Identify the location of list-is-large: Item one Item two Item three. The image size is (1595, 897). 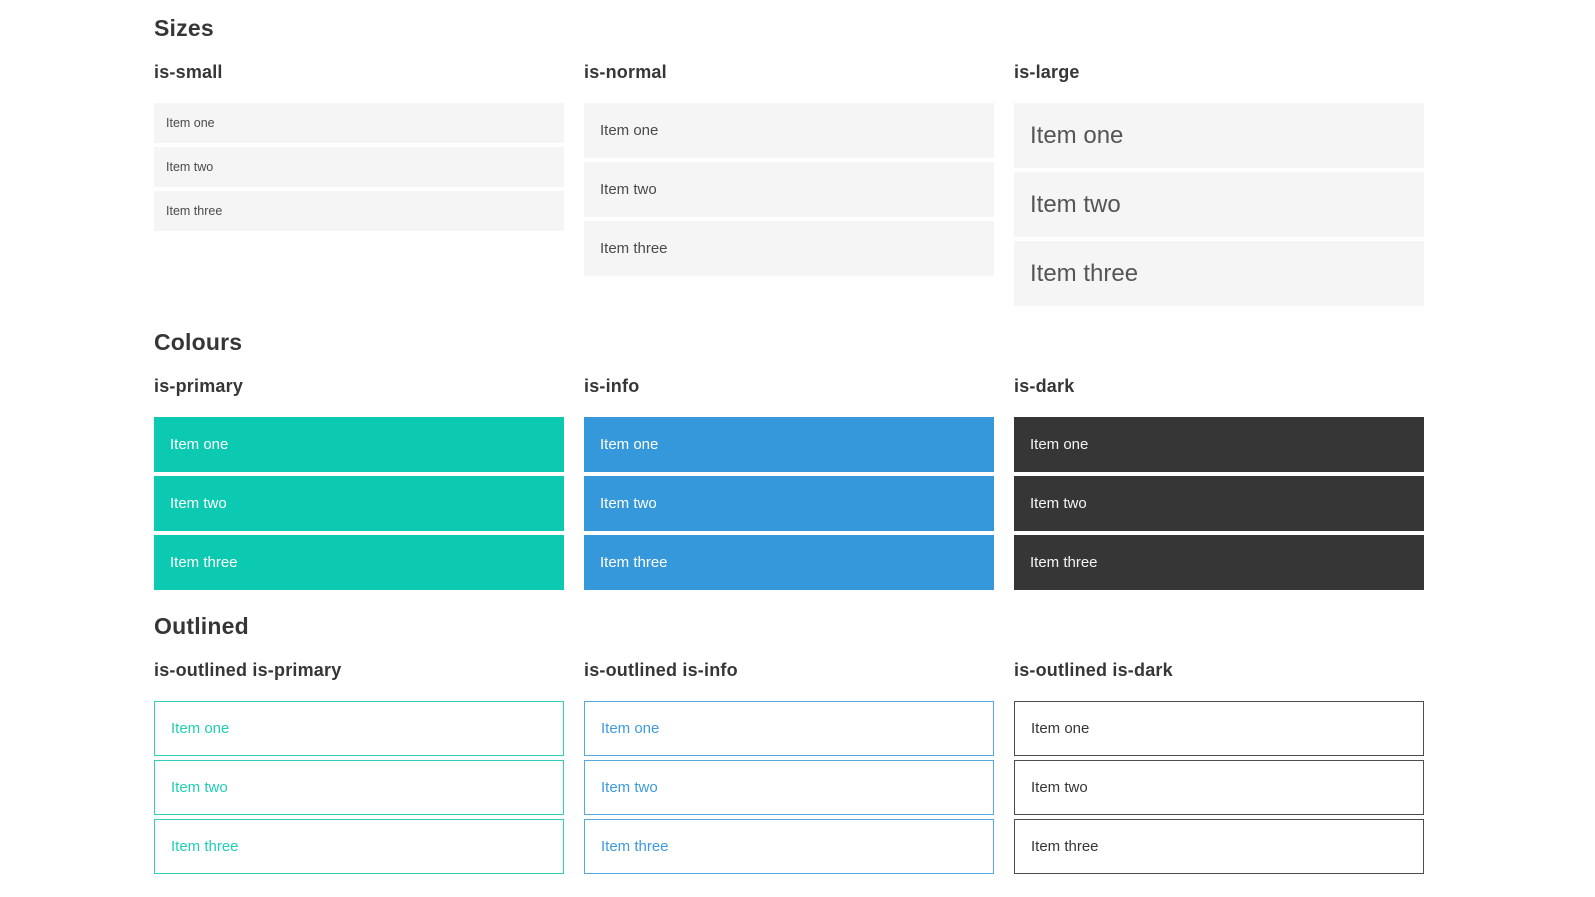
(1219, 204).